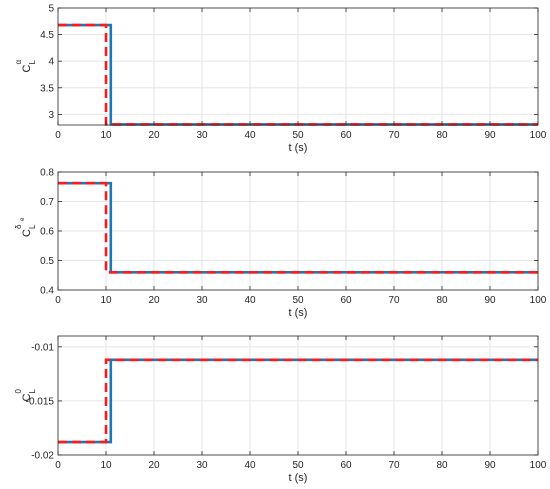 The image size is (550, 489). What do you see at coordinates (18, 226) in the screenshot?
I see `y-label-superscript: δ` at bounding box center [18, 226].